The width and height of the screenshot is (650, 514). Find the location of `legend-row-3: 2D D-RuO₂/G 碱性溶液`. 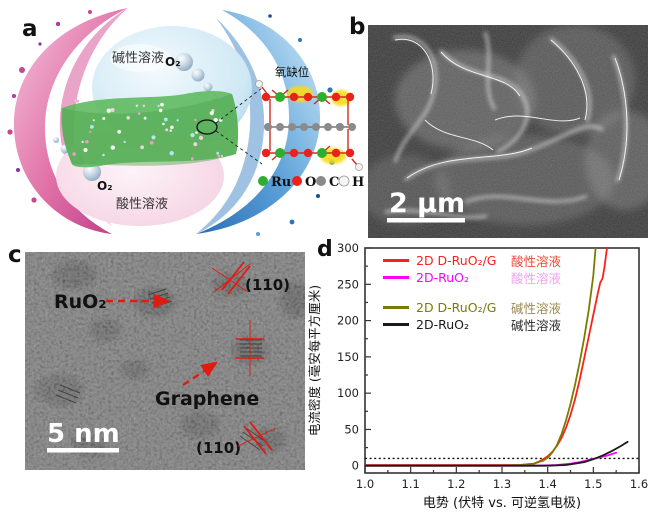

legend-row-3: 2D D-RuO₂/G 碱性溶液 is located at coordinates (472, 307).